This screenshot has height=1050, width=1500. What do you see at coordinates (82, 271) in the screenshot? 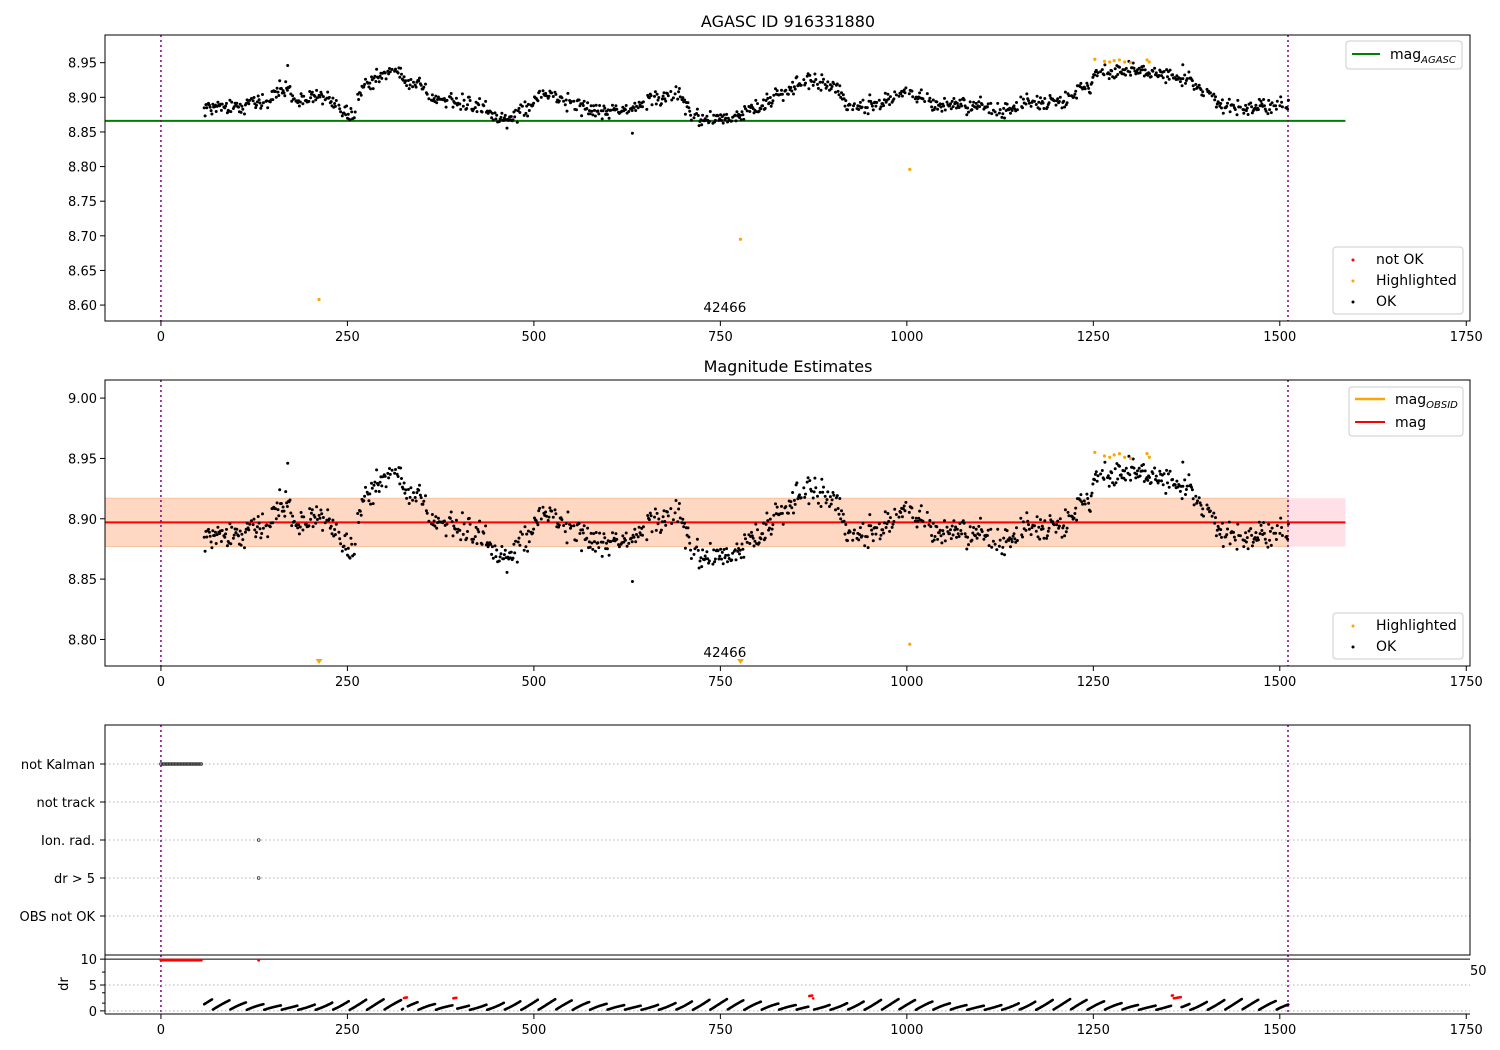
I see `top-ytick-label-8.65: 8.65` at bounding box center [82, 271].